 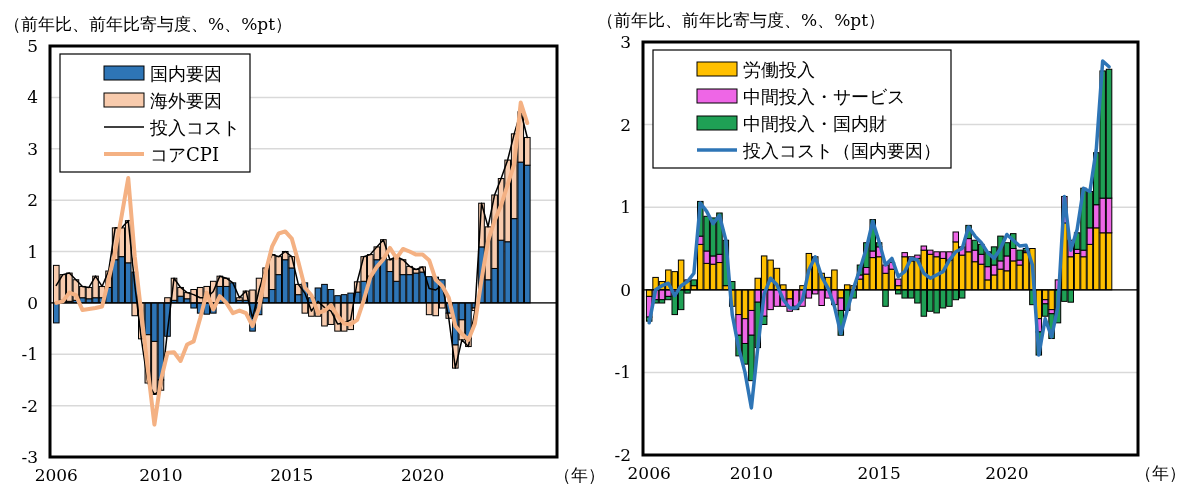 I want to click on legend-label: 海外要因, so click(x=186, y=100).